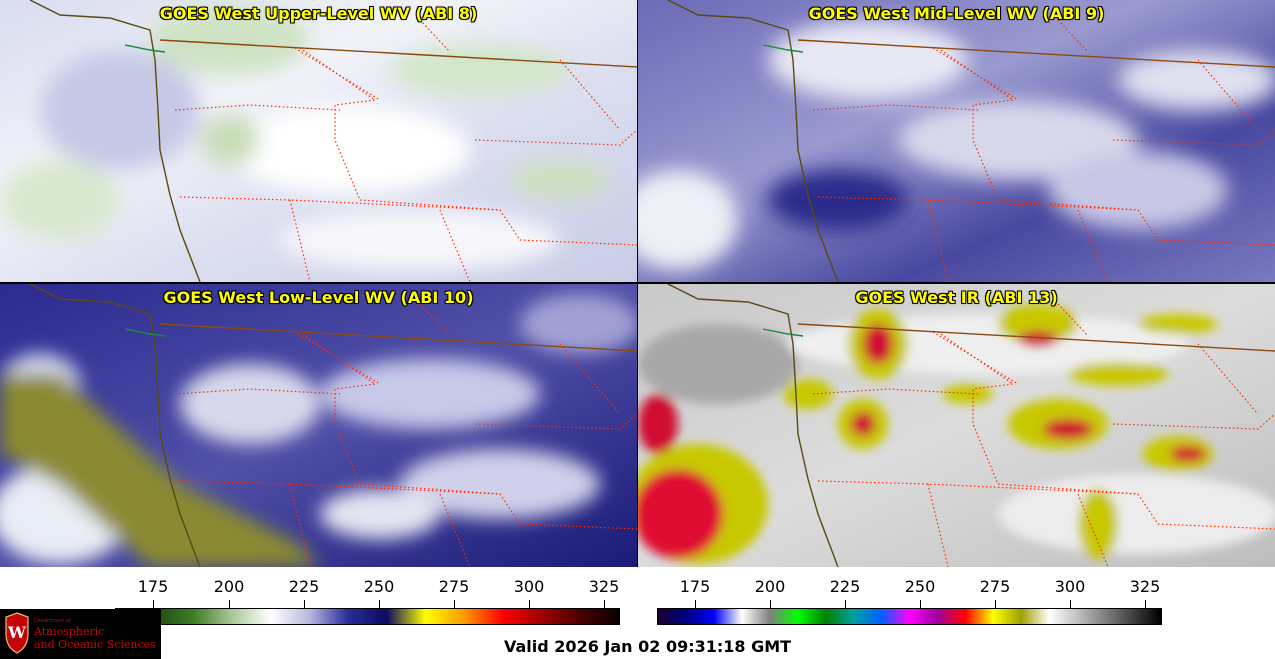 This screenshot has width=1275, height=659. What do you see at coordinates (367, 616) in the screenshot?
I see `water-vapor-colorbar` at bounding box center [367, 616].